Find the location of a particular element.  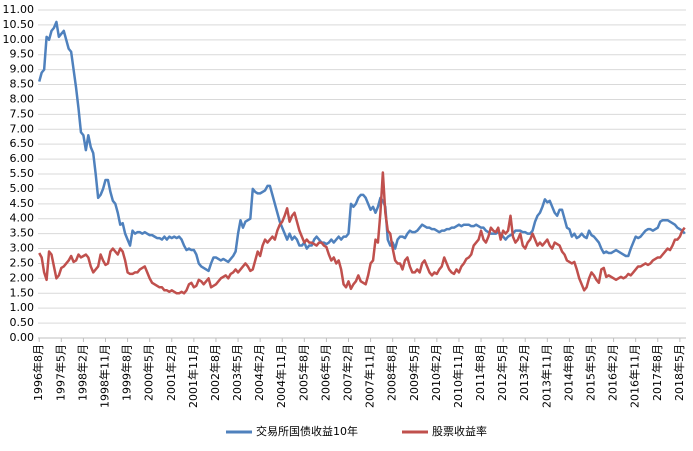

x-tick-label: 2008年8月 is located at coordinates (392, 372).